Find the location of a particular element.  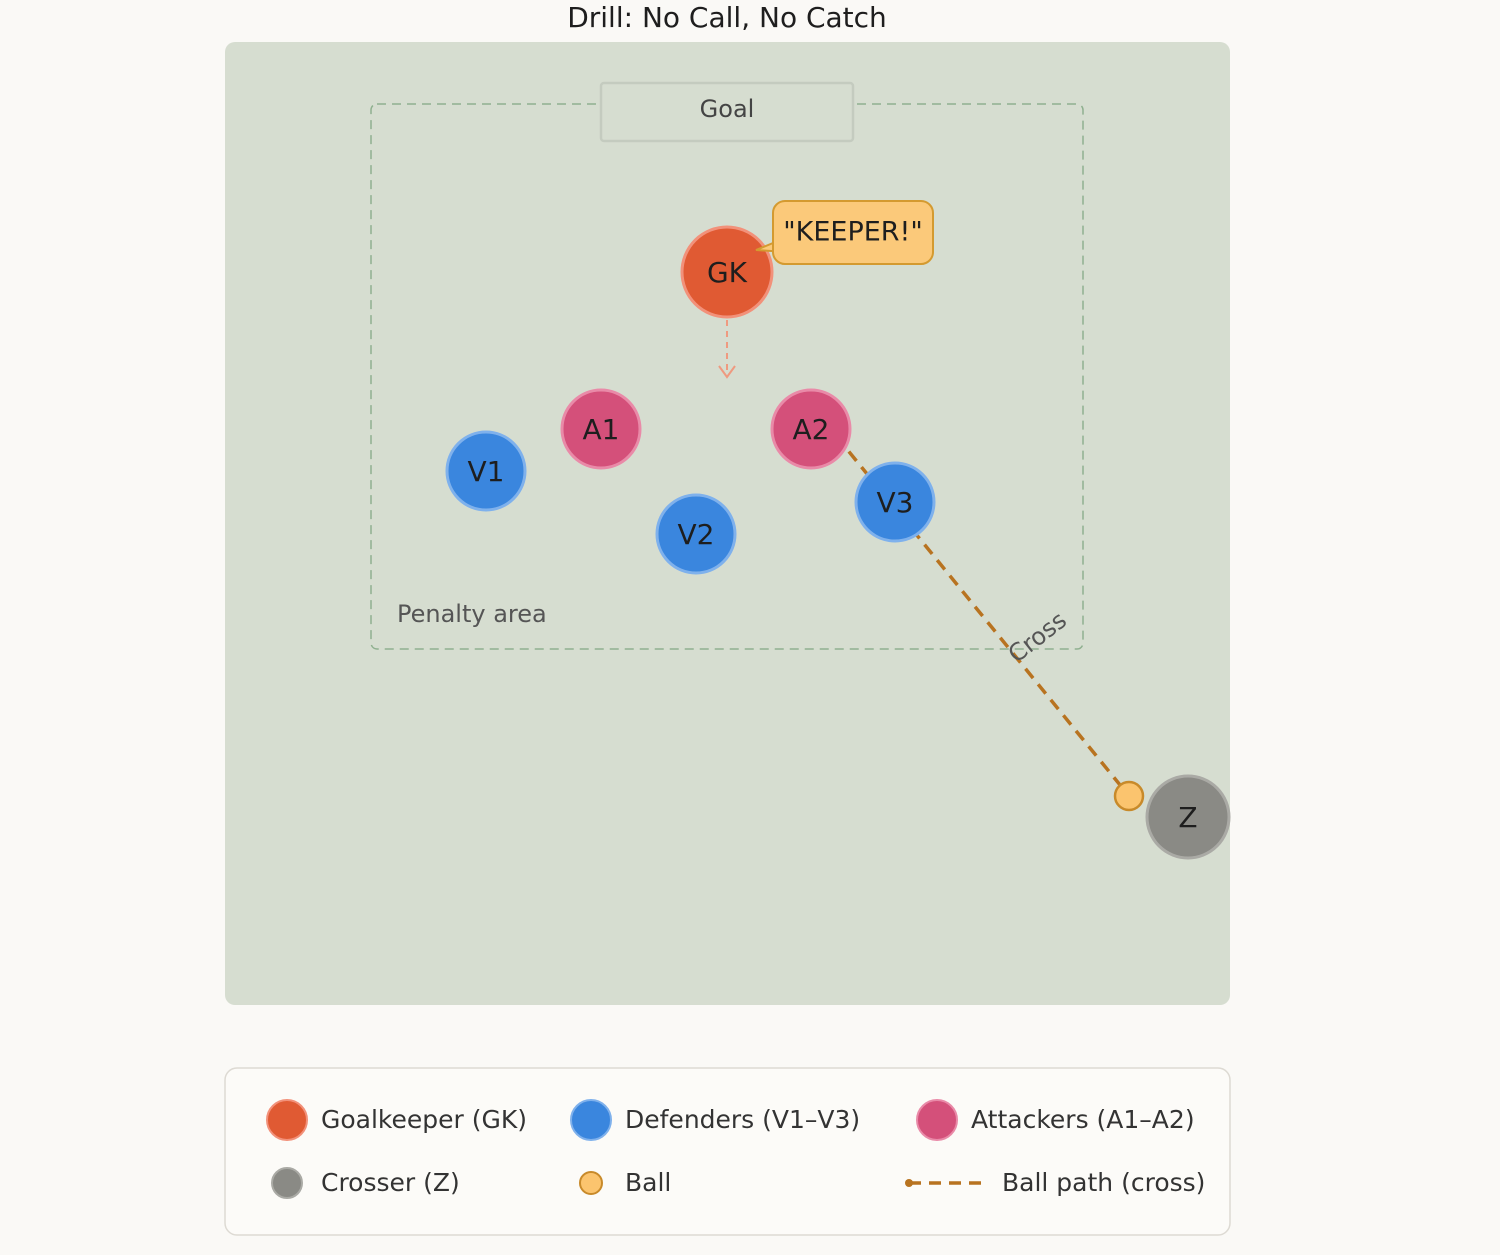

ball is located at coordinates (1129, 796).